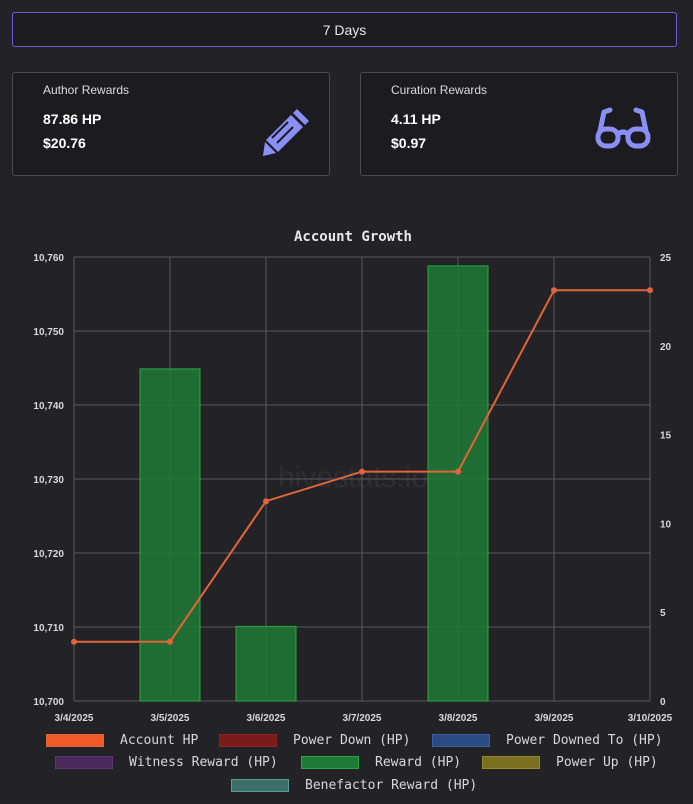  What do you see at coordinates (170, 718) in the screenshot?
I see `x-tick-label: 3/5/2025` at bounding box center [170, 718].